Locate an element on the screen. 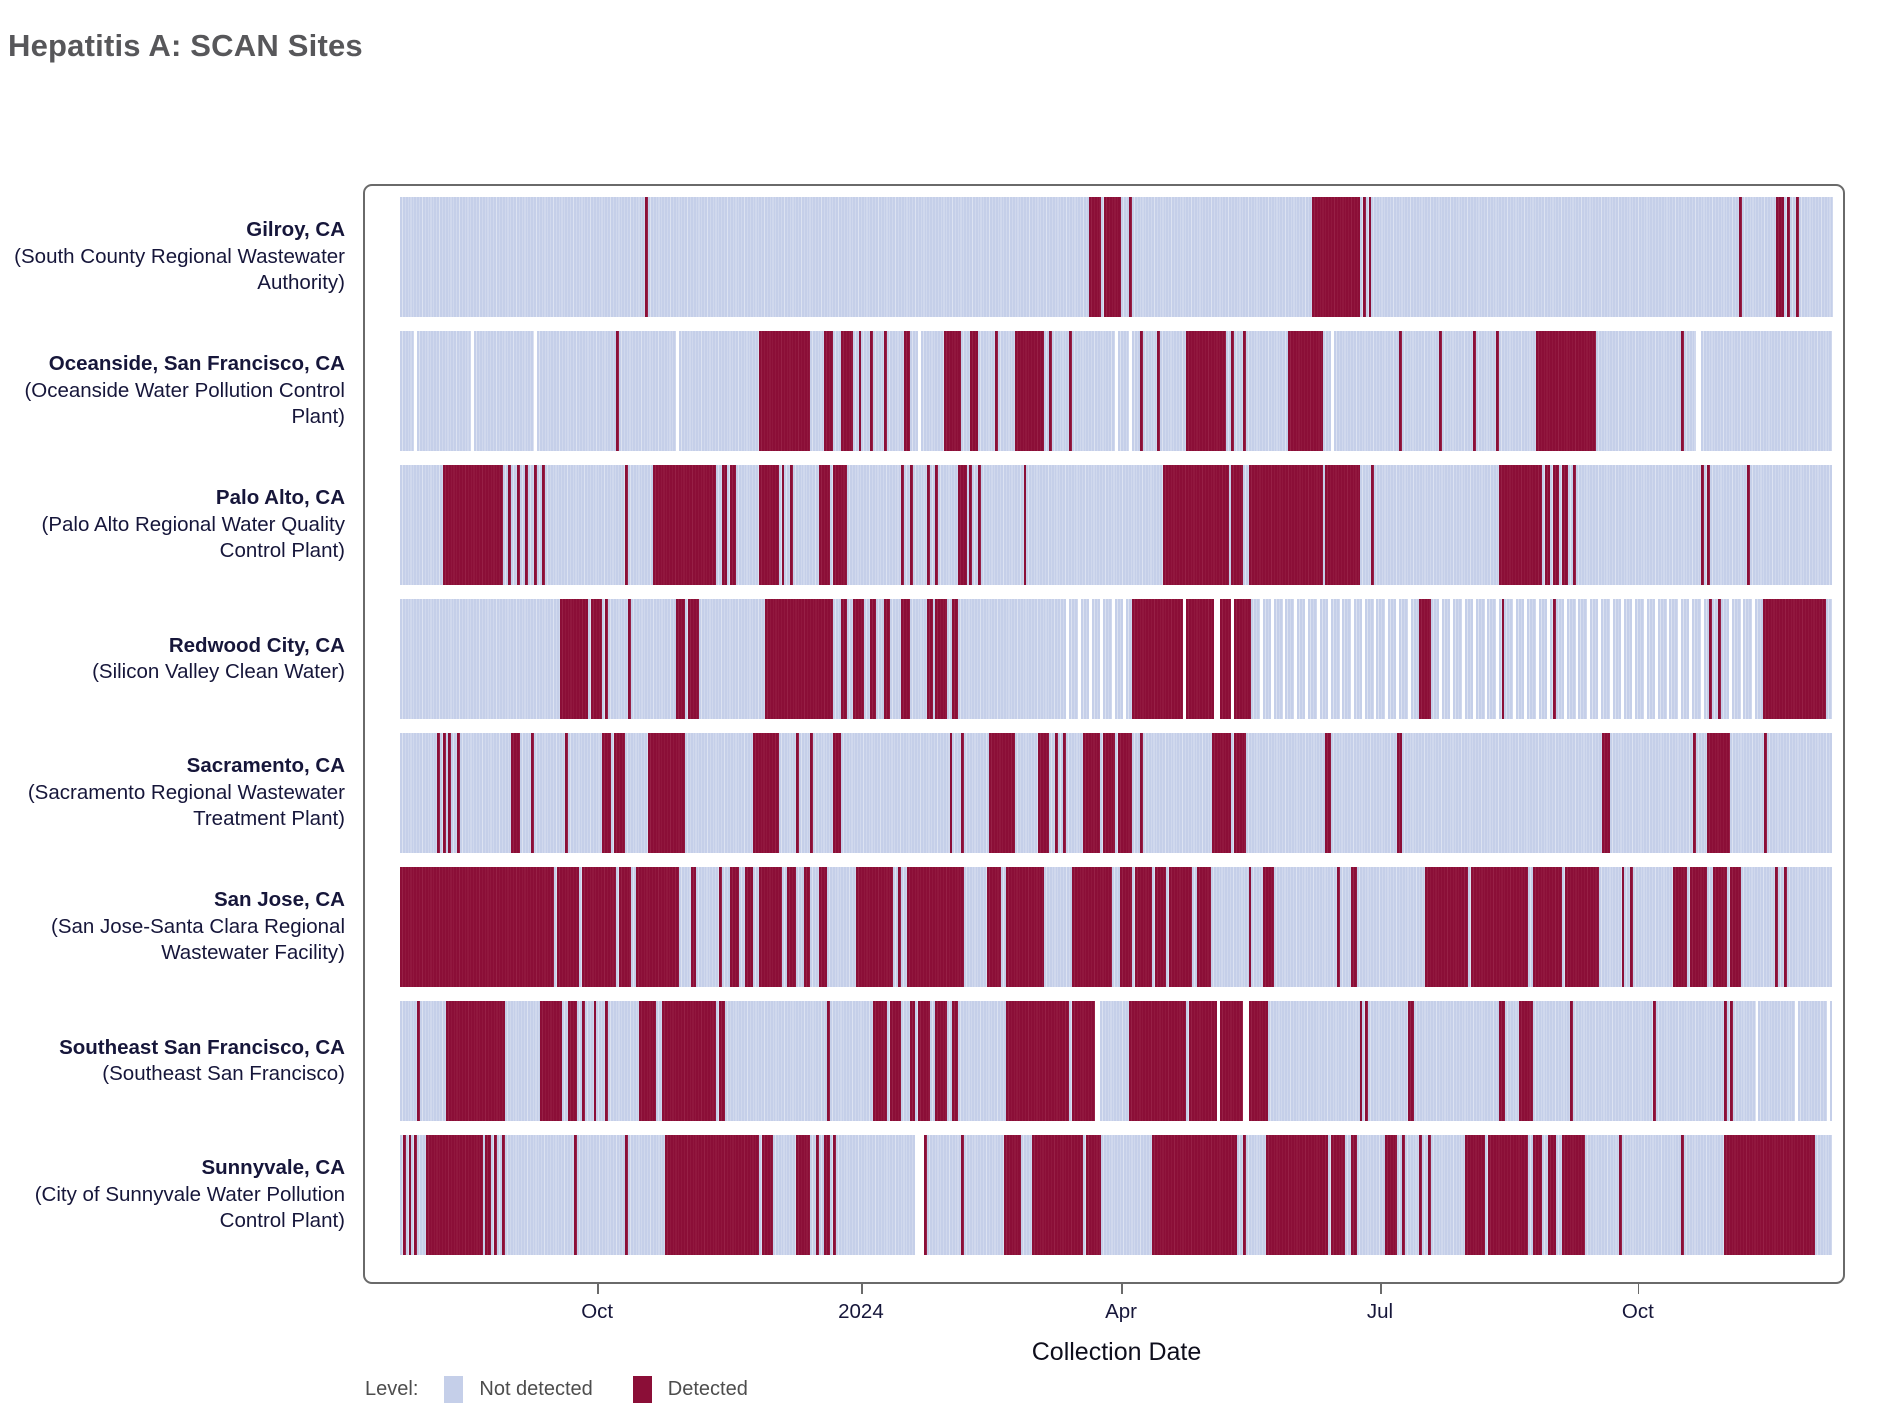 This screenshot has height=1414, width=1880. legend-title: Level: is located at coordinates (392, 1389).